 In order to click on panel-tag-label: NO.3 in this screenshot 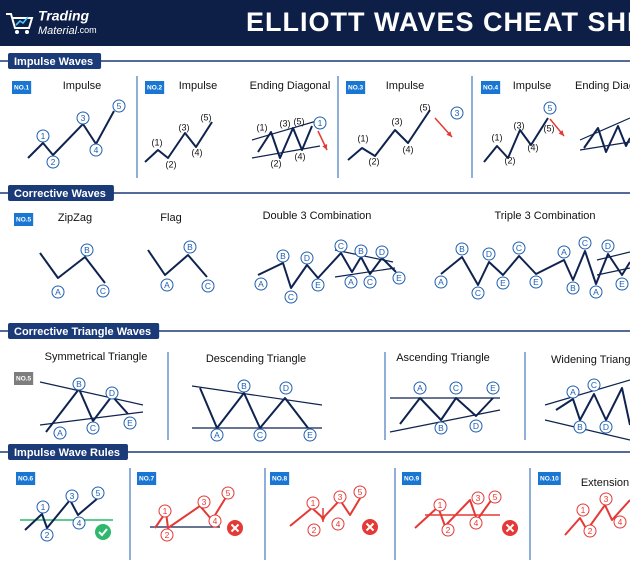, I will do `click(356, 88)`.